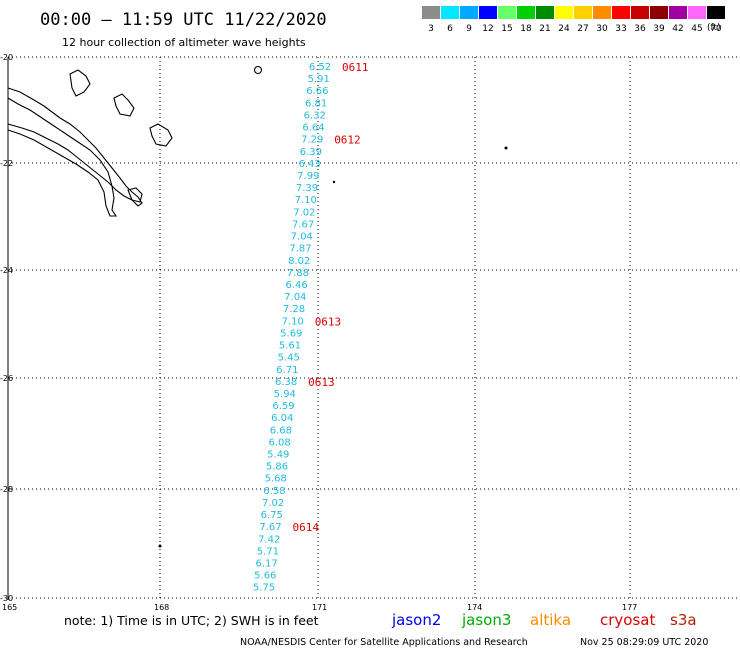  What do you see at coordinates (278, 455) in the screenshot?
I see `track-value: 5.49` at bounding box center [278, 455].